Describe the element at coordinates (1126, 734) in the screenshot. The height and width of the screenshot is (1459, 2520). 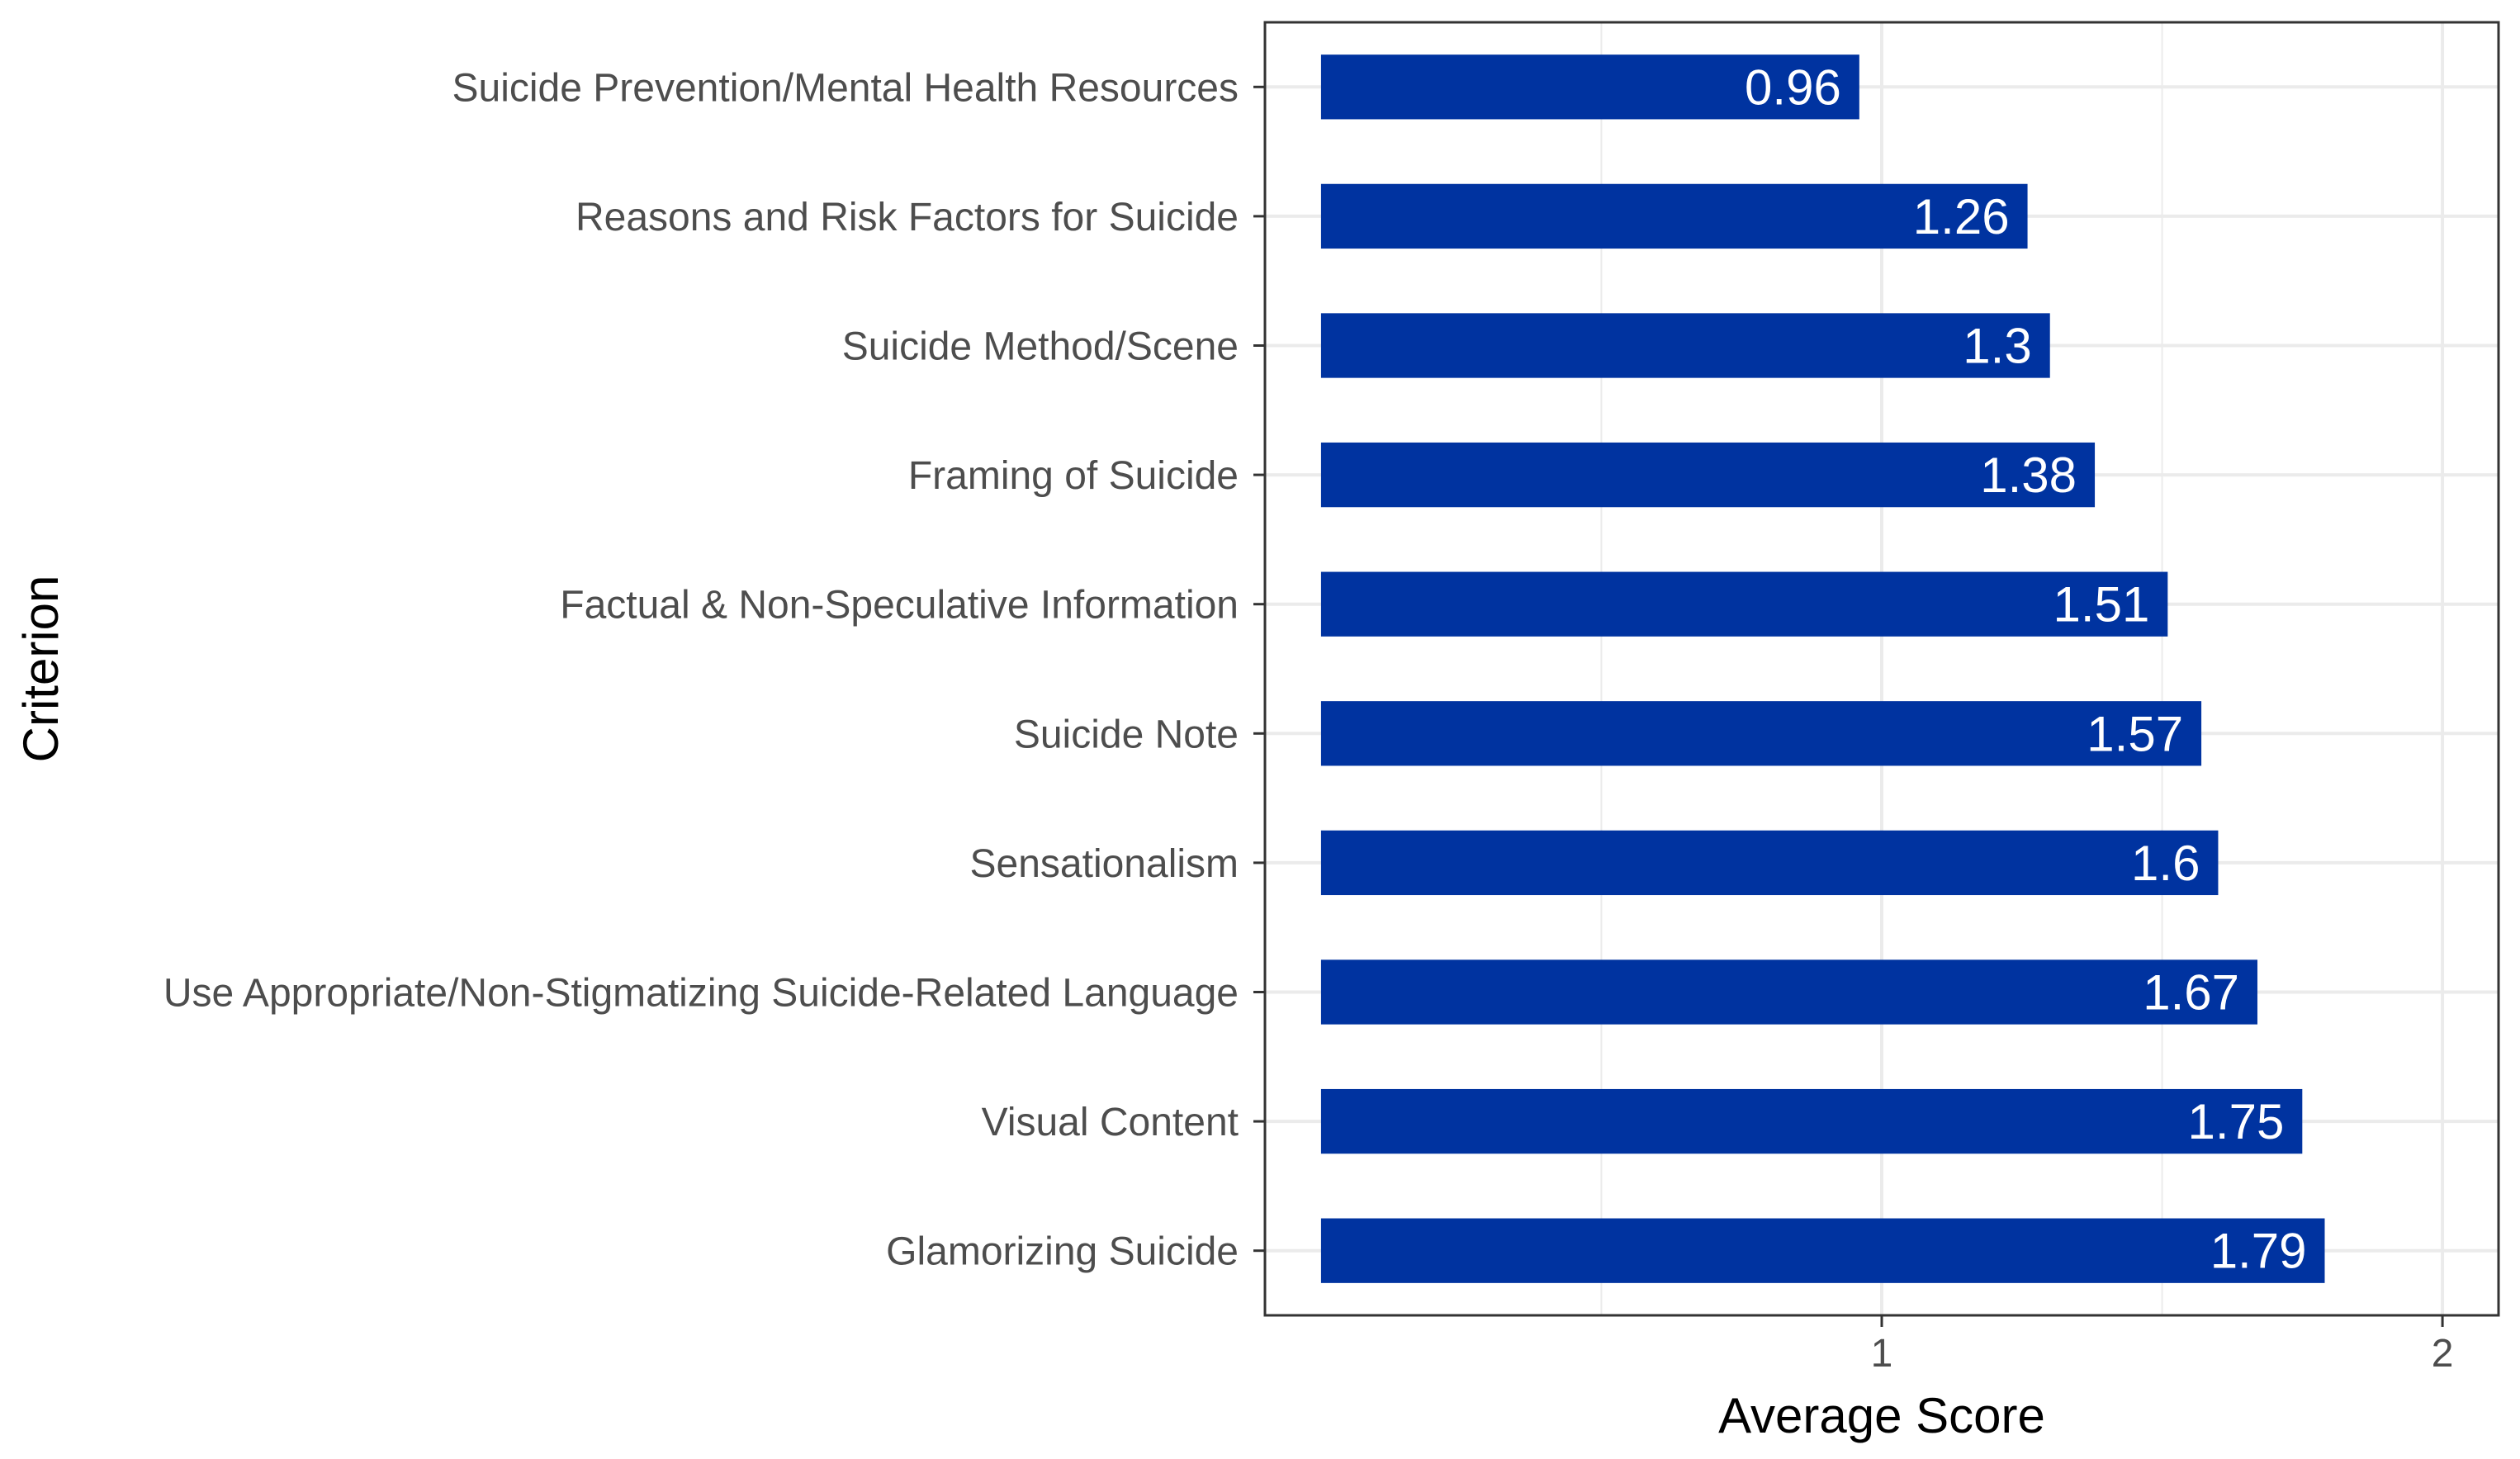
I see `y-tick-label: Suicide Note` at that location.